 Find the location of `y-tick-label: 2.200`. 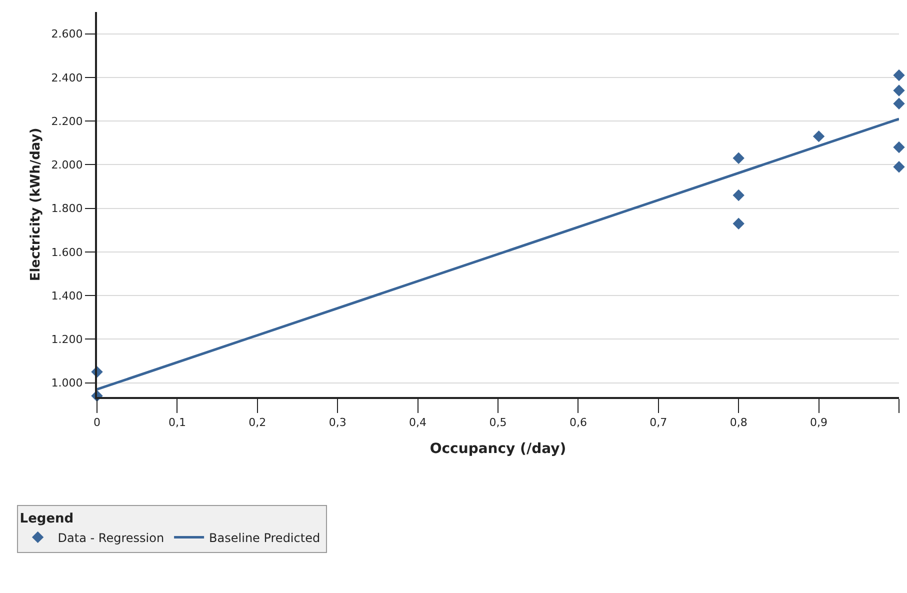

y-tick-label: 2.200 is located at coordinates (67, 121).